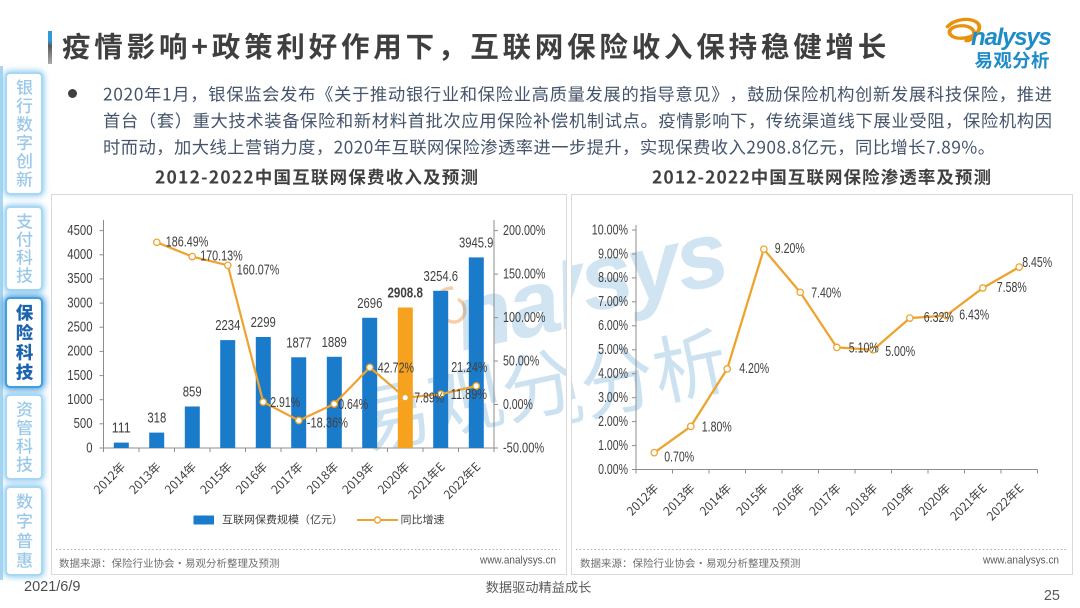  Describe the element at coordinates (298, 343) in the screenshot. I see `svg-text: 1877` at that location.